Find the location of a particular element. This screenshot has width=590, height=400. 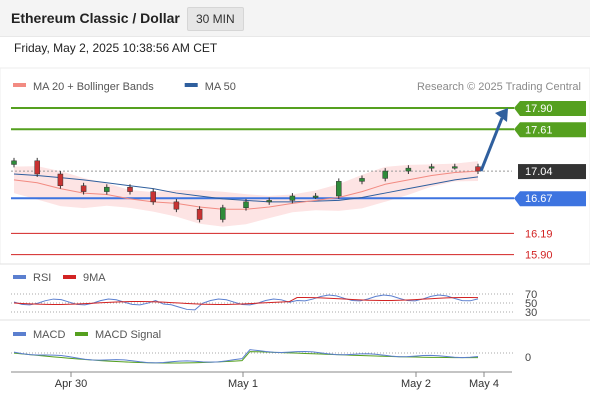

support-level-value: 16.19 is located at coordinates (539, 234).